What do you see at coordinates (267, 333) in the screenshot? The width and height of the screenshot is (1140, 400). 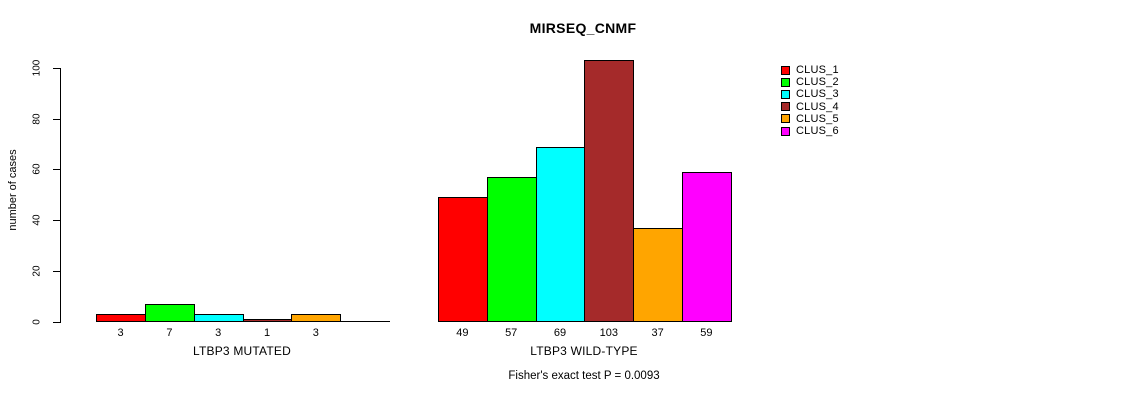 I see `bar-value-label: 1` at bounding box center [267, 333].